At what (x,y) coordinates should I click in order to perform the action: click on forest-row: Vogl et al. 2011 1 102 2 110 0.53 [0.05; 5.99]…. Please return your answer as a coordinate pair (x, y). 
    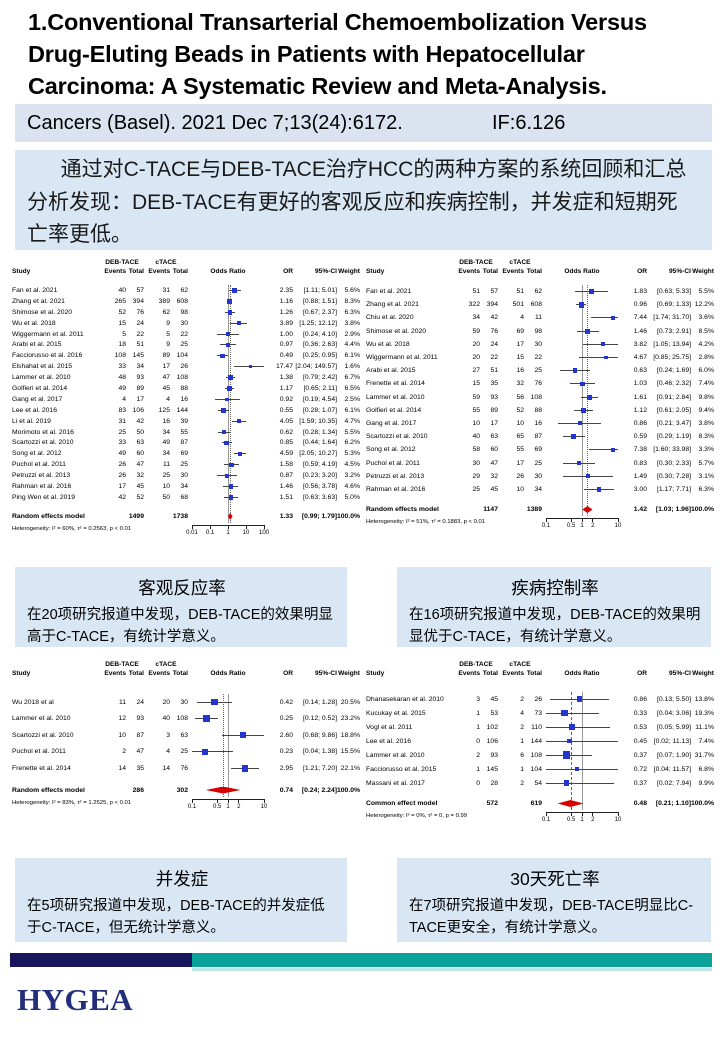
    Looking at the image, I should click on (541, 727).